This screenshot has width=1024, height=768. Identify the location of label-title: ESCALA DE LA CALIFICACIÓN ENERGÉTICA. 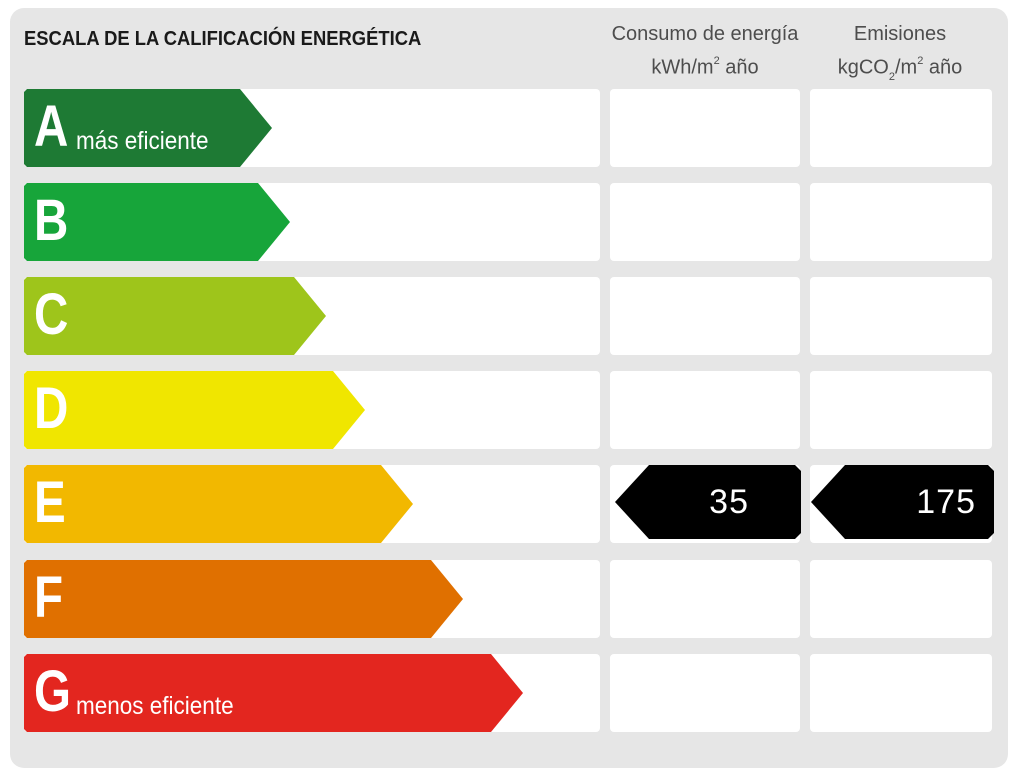
(223, 39).